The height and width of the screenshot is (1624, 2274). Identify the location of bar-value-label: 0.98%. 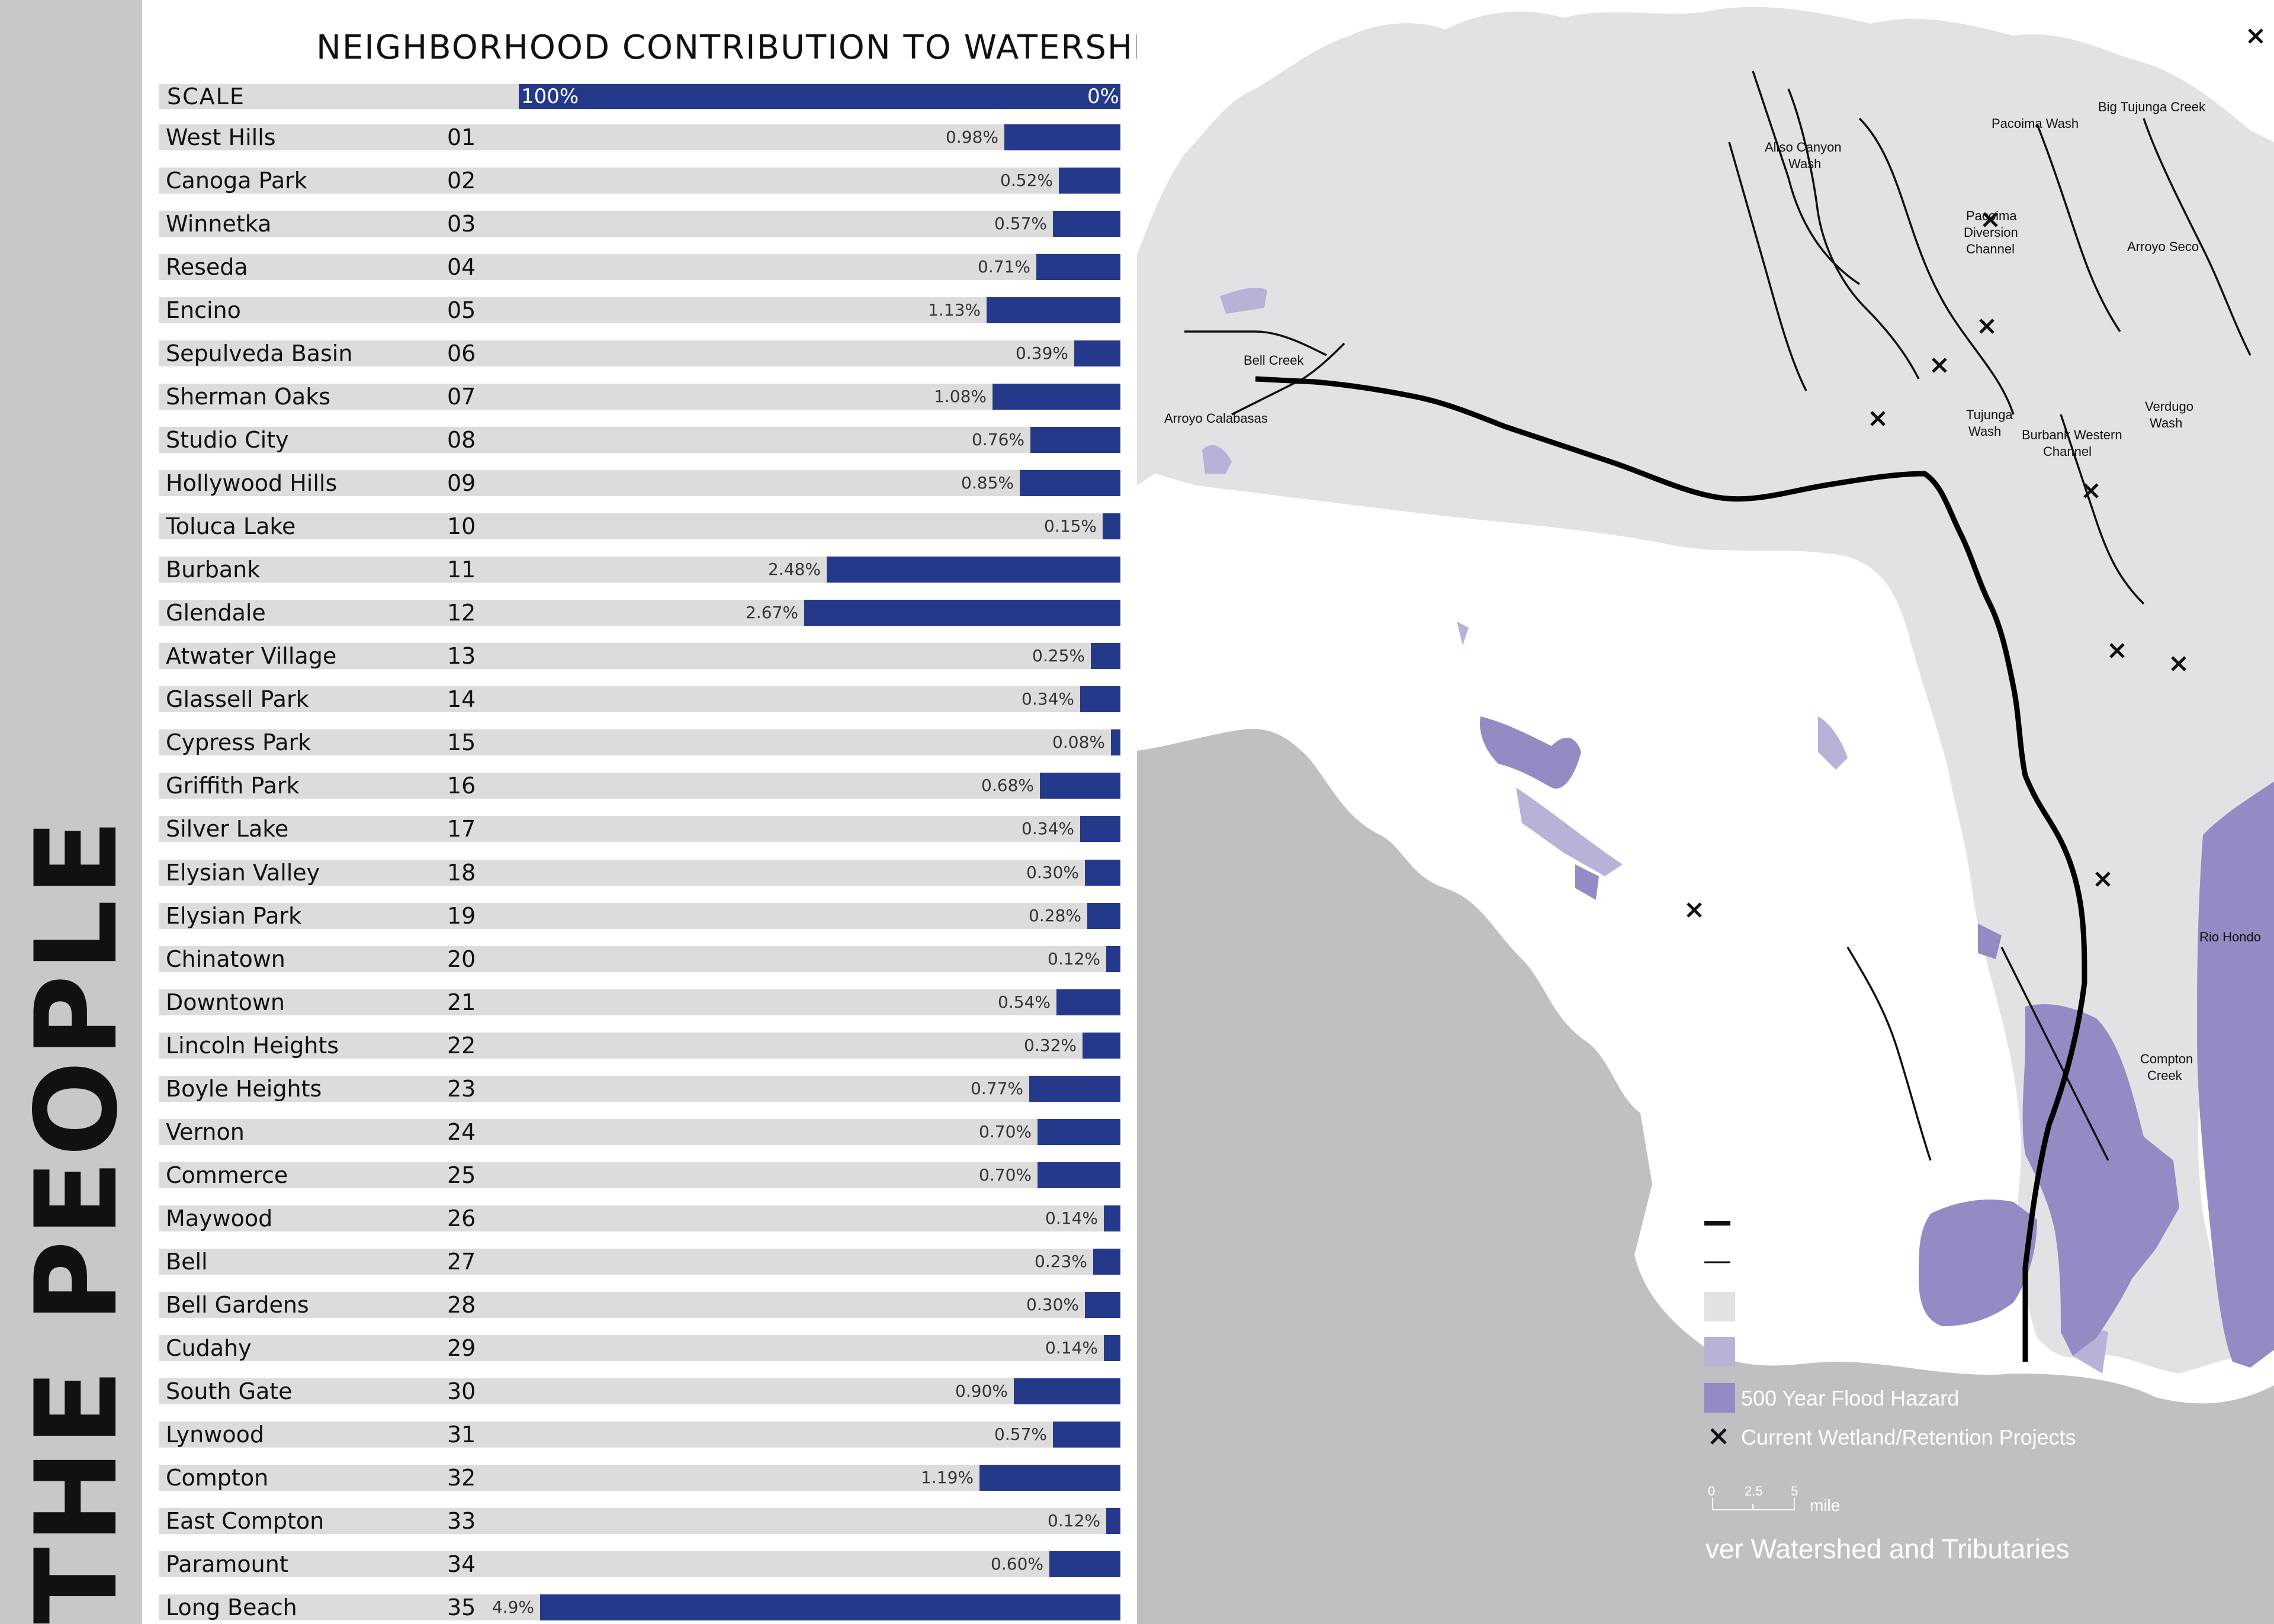
(968, 137).